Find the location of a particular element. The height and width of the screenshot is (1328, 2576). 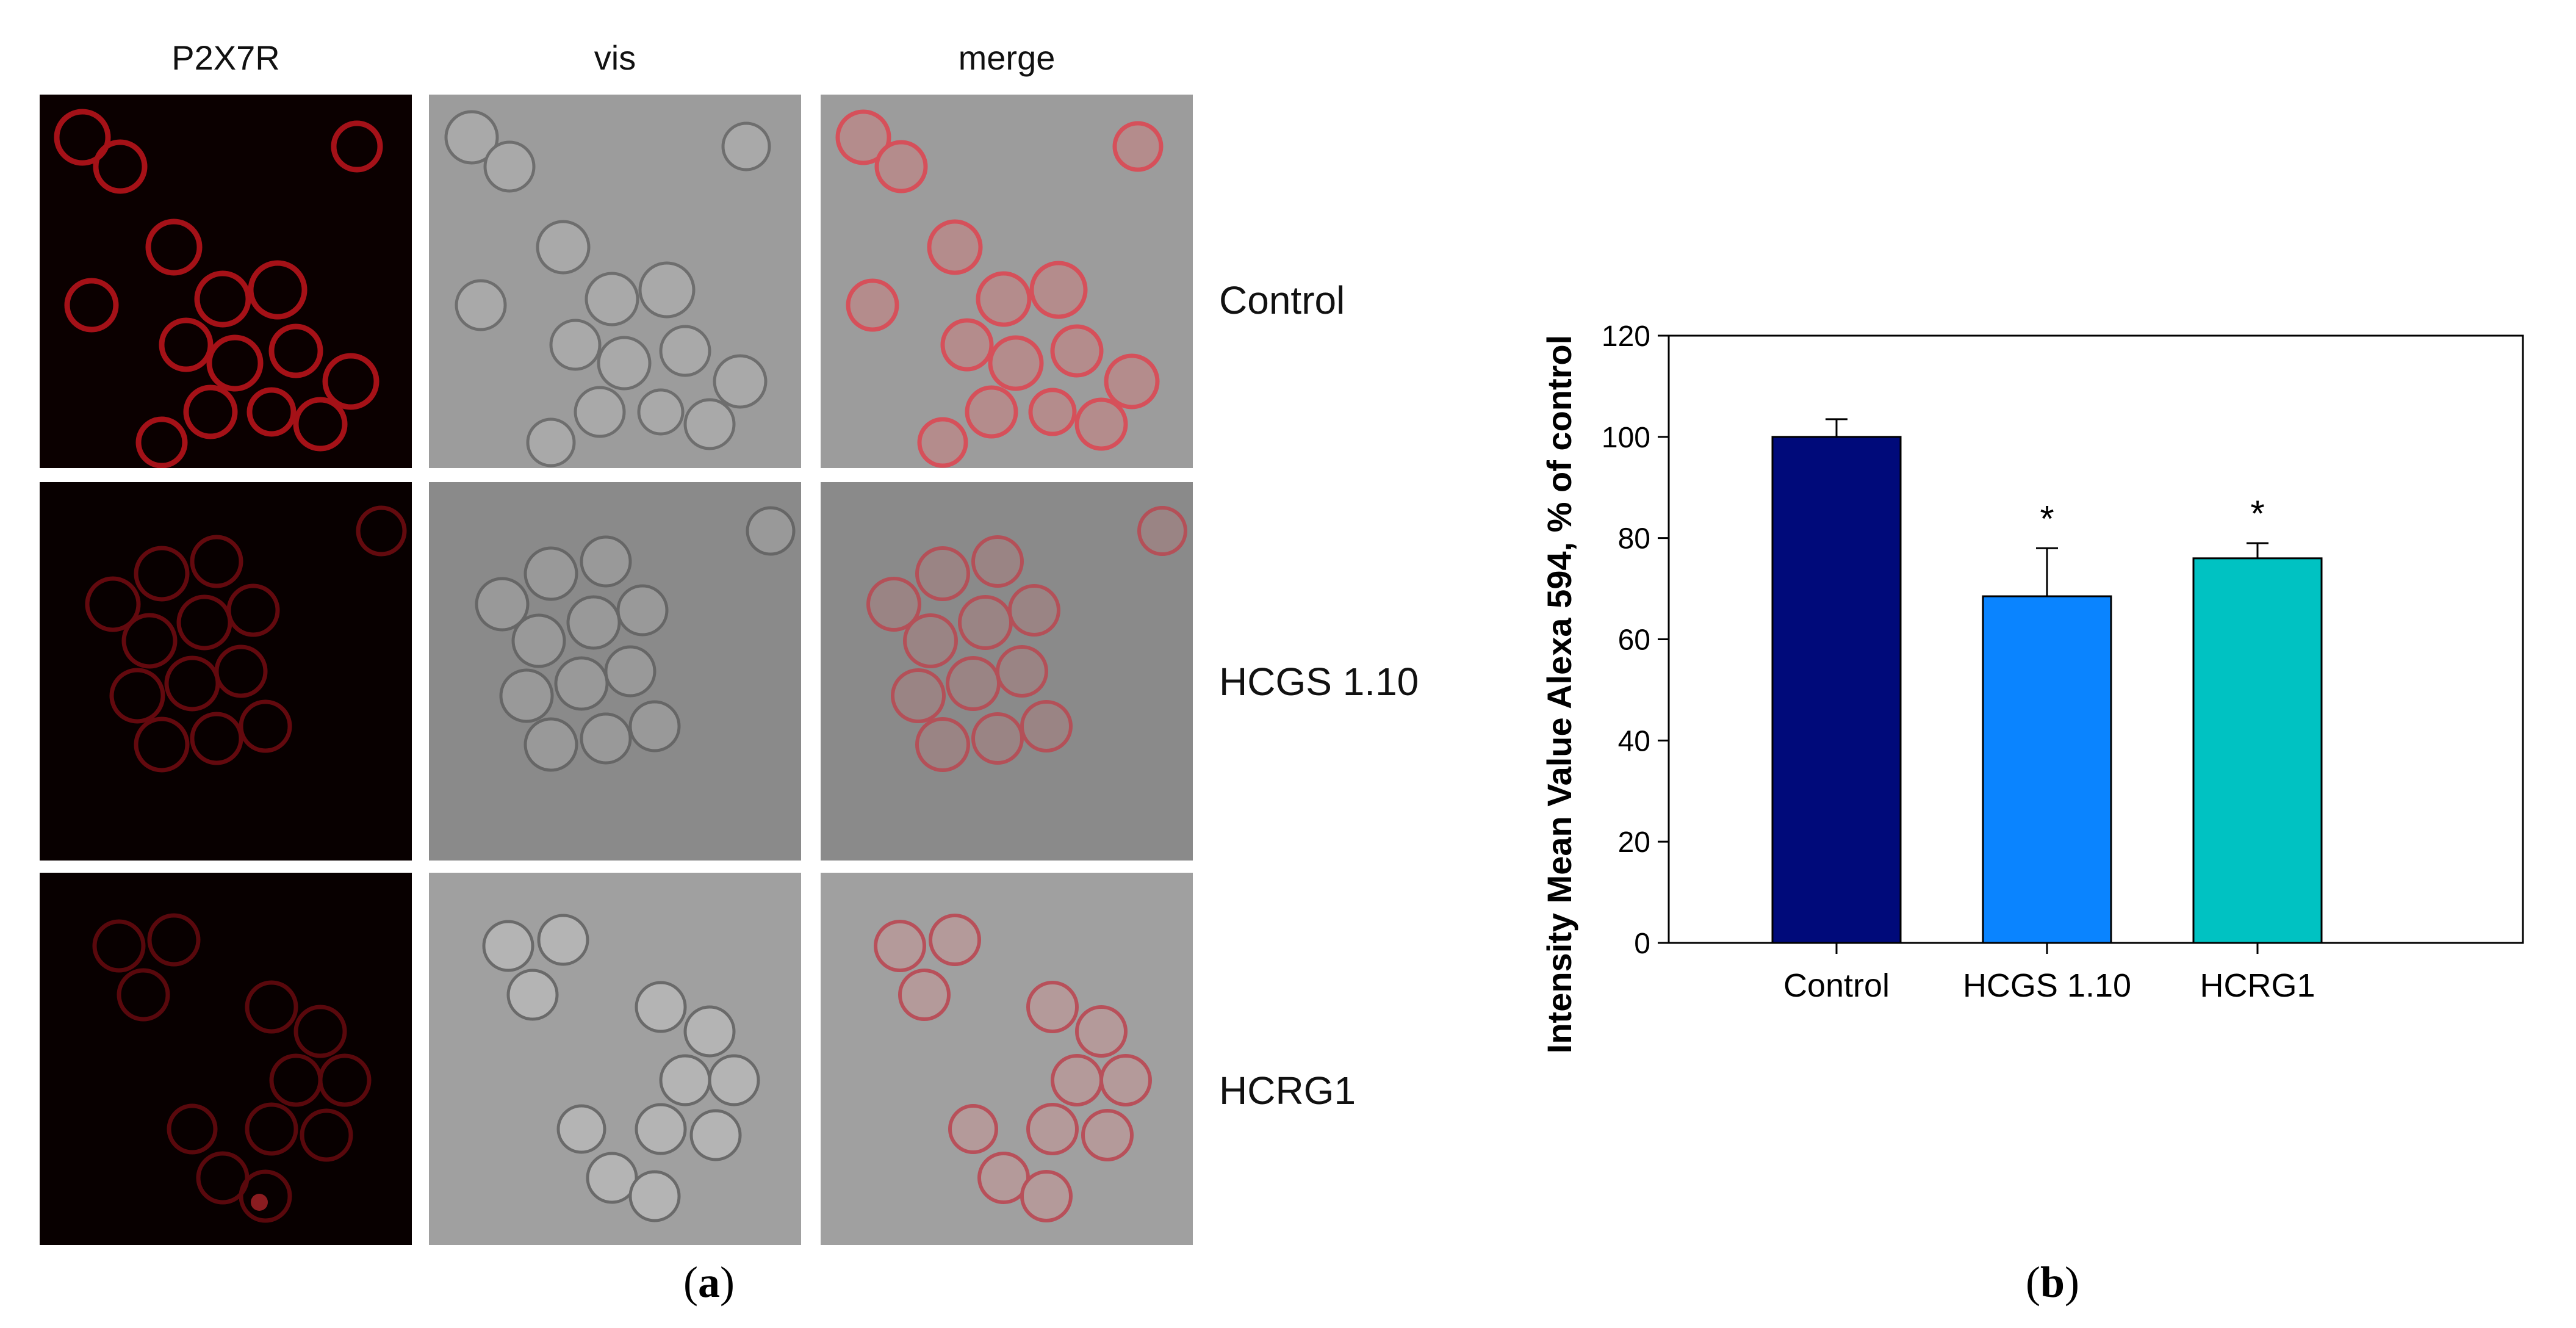

fluorescence-image-hcrg1 is located at coordinates (226, 1059).